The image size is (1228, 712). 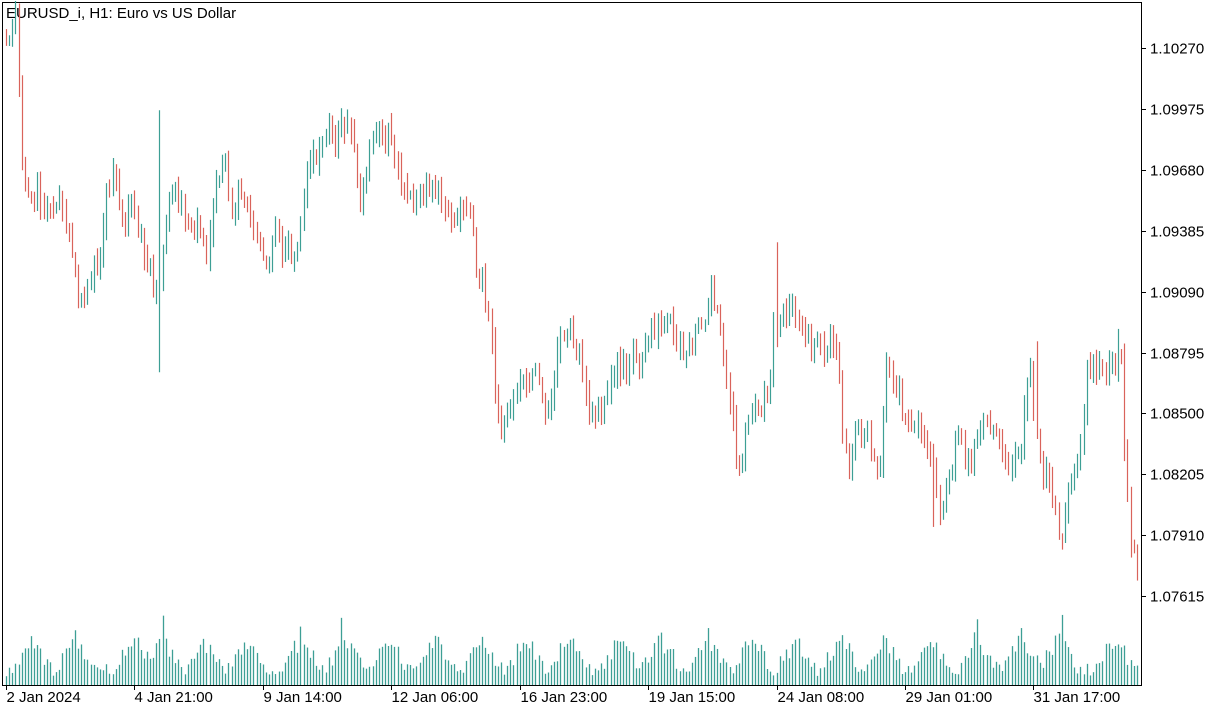 What do you see at coordinates (303, 697) in the screenshot?
I see `time-tick-label: 9 Jan 14:00` at bounding box center [303, 697].